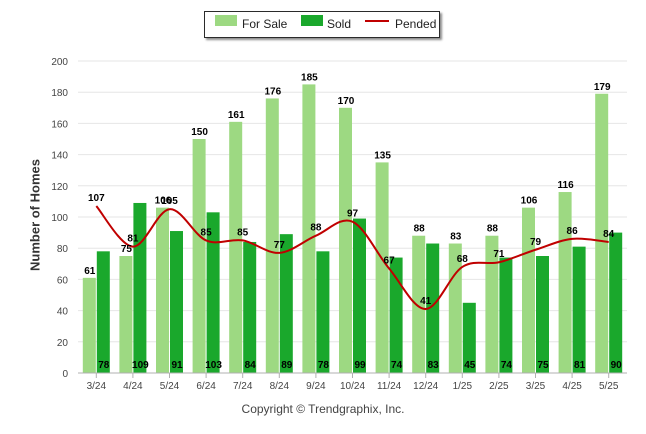 The height and width of the screenshot is (434, 646). I want to click on label-sold: 91, so click(177, 365).